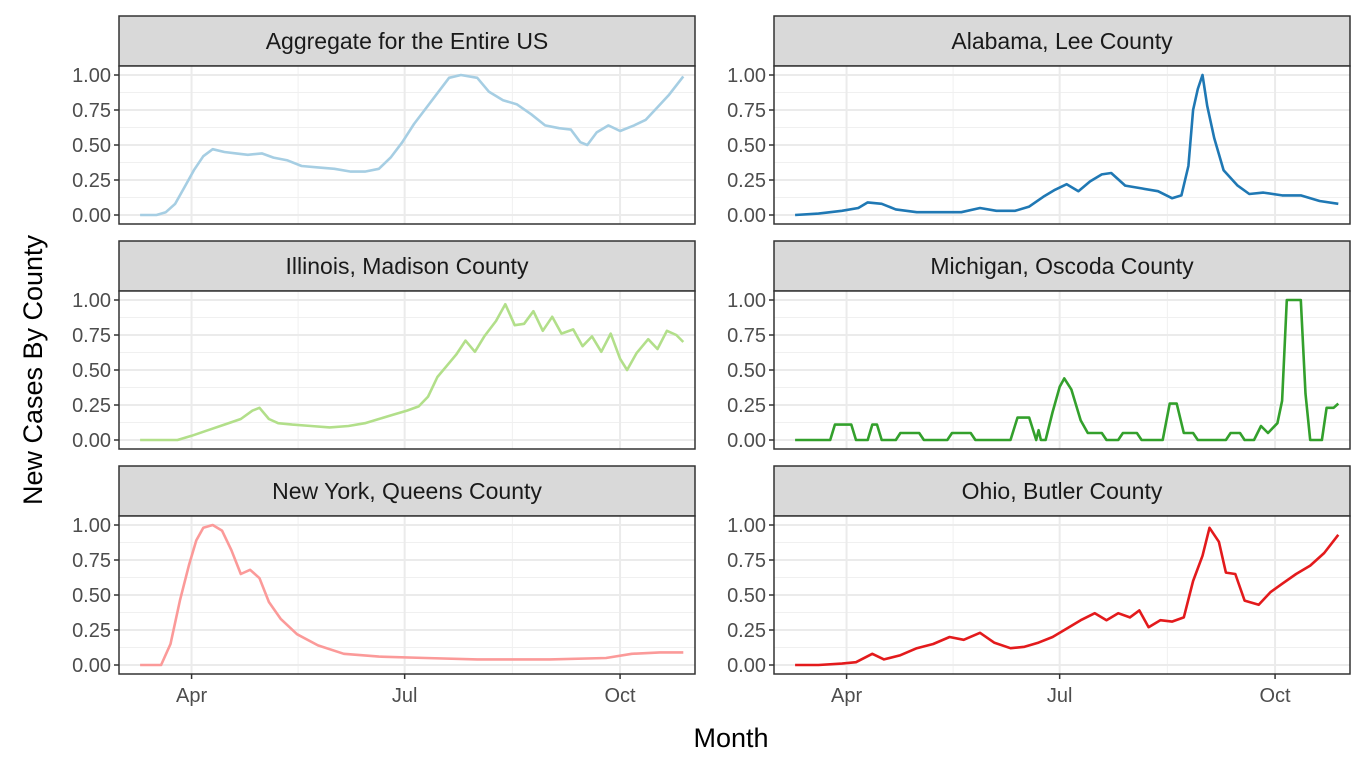  I want to click on facet-title: Ohio, Butler County, so click(1062, 491).